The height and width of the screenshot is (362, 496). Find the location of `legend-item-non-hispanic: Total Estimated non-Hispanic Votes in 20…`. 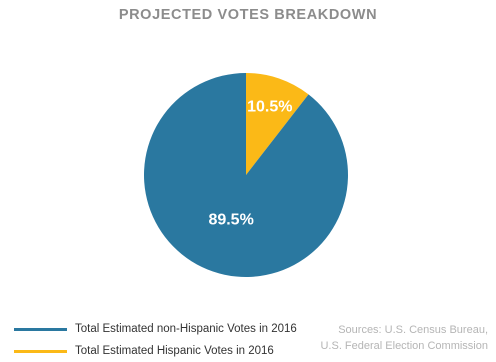

legend-item-non-hispanic: Total Estimated non-Hispanic Votes in 20… is located at coordinates (155, 329).